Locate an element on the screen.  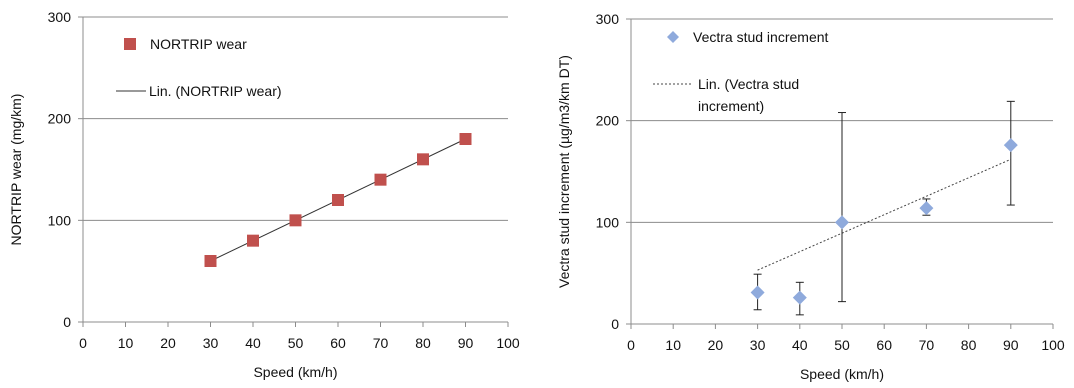
legend-label-trendline-line: Lin. (Vectra stud is located at coordinates (748, 84).